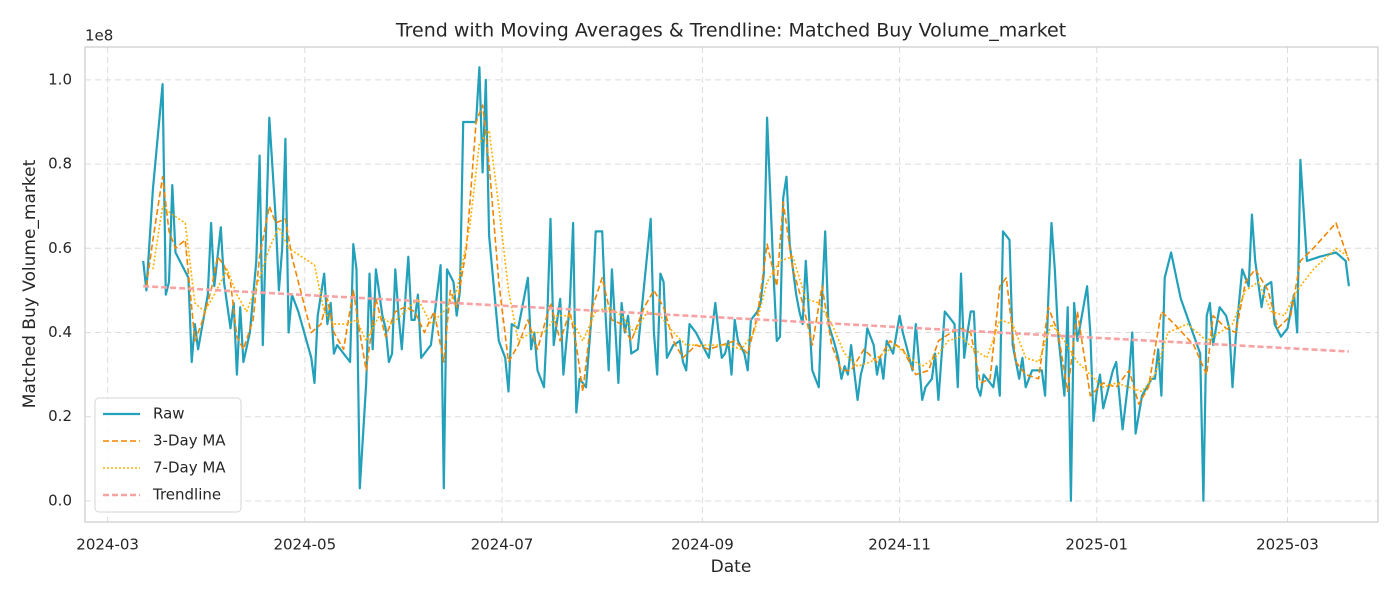 Image resolution: width=1400 pixels, height=600 pixels. What do you see at coordinates (731, 567) in the screenshot?
I see `x-axis-label: Date` at bounding box center [731, 567].